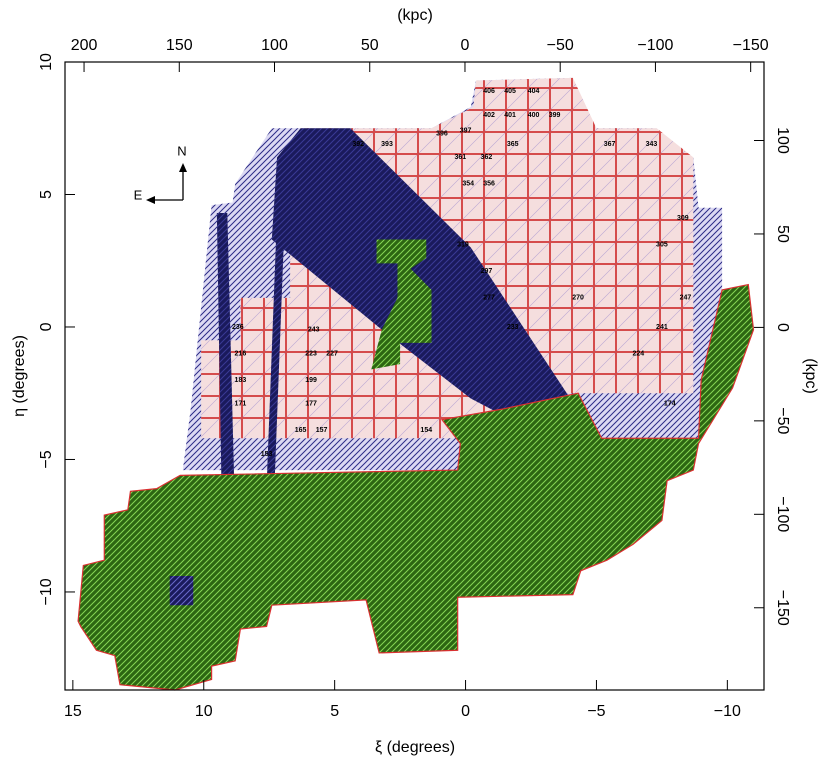 The width and height of the screenshot is (830, 774). I want to click on top-tick-label: 100, so click(274, 45).